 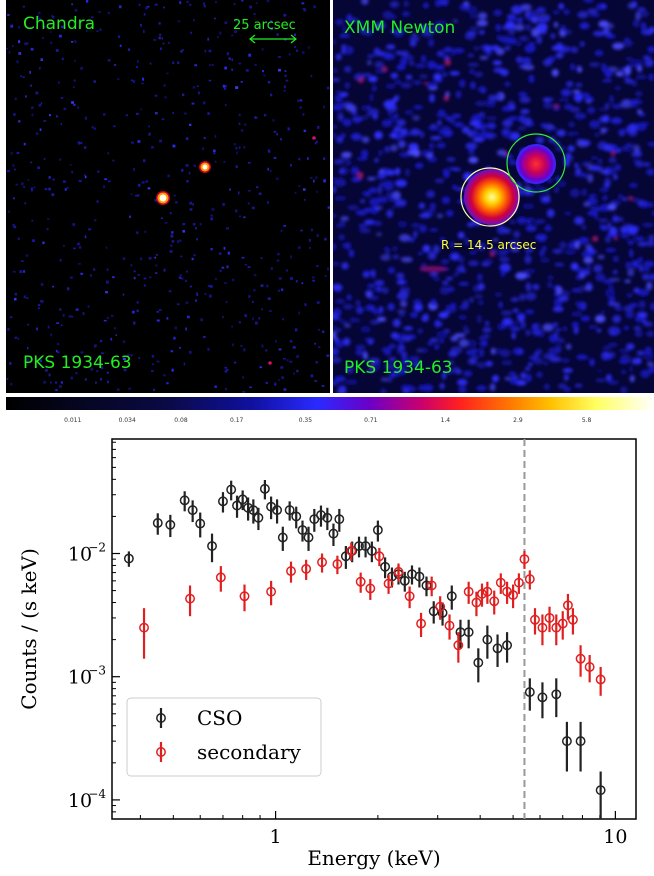 I want to click on colorbar-tick-label: 0.034, so click(x=127, y=420).